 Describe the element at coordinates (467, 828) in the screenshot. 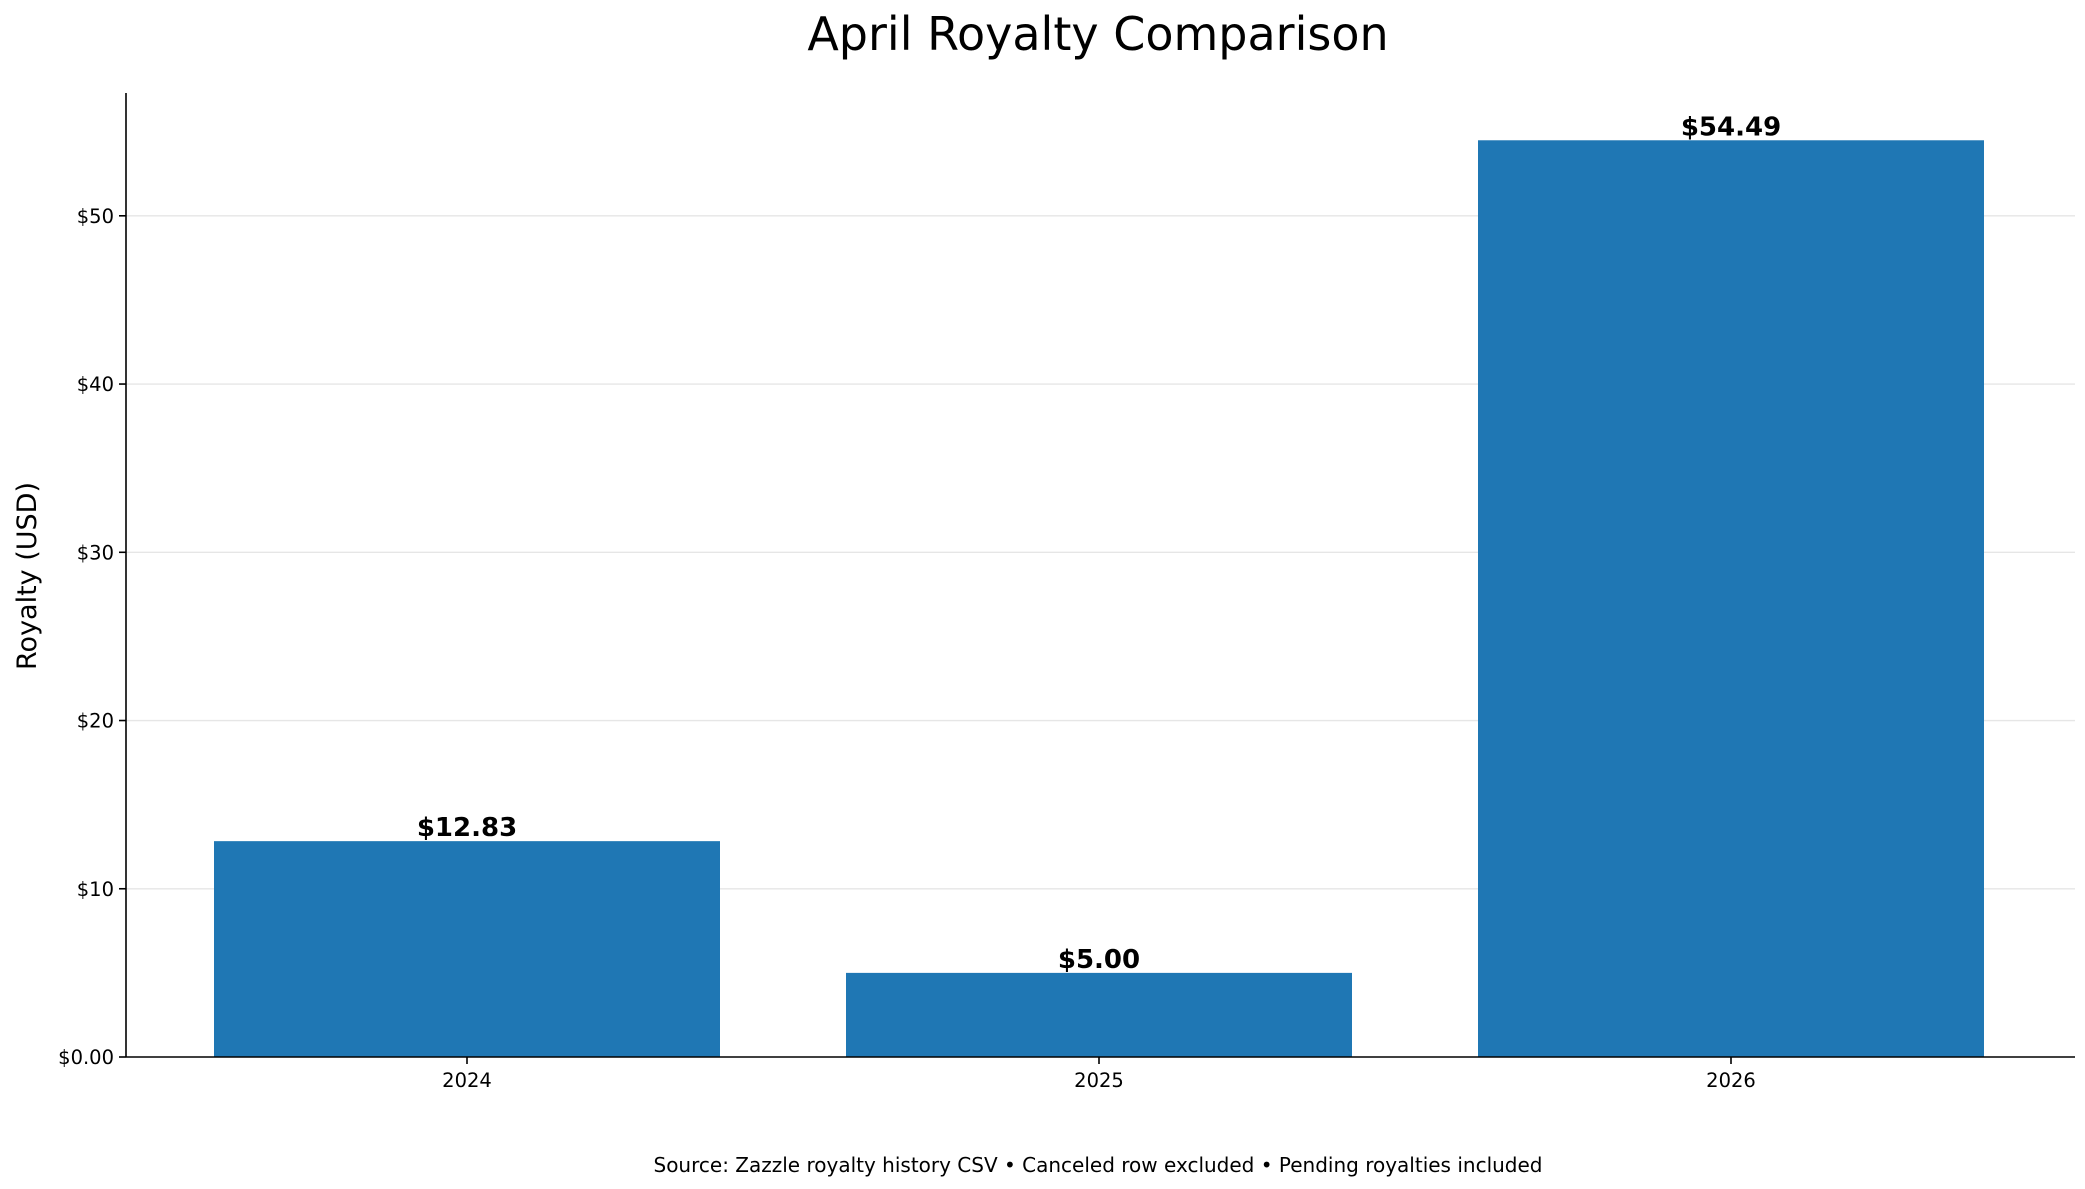

I see `bar-value-label: $12.83` at that location.